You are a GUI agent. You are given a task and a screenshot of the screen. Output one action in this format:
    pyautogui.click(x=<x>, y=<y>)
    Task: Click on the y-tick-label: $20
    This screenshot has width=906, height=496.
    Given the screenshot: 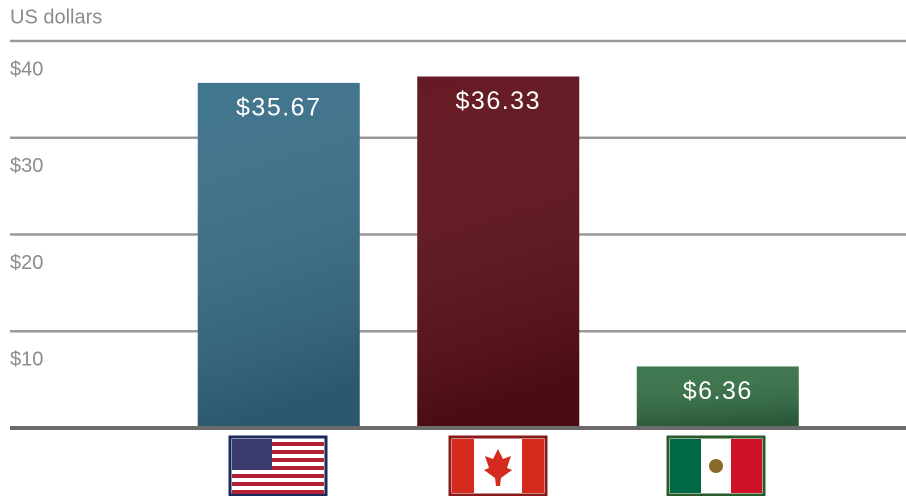 What is the action you would take?
    pyautogui.click(x=26, y=263)
    